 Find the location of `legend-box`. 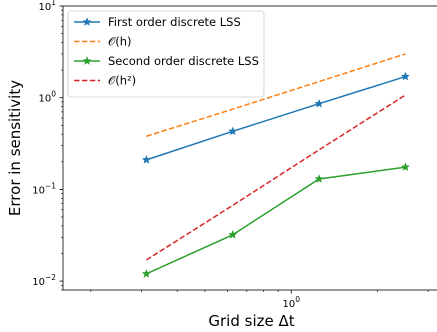

legend-box is located at coordinates (166, 54).